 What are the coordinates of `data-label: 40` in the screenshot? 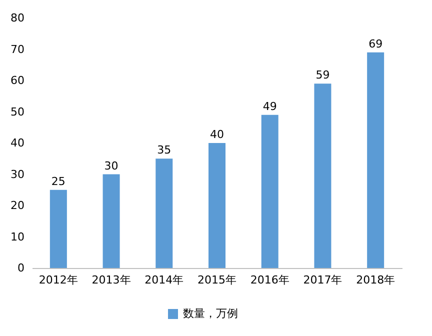 It's located at (217, 134).